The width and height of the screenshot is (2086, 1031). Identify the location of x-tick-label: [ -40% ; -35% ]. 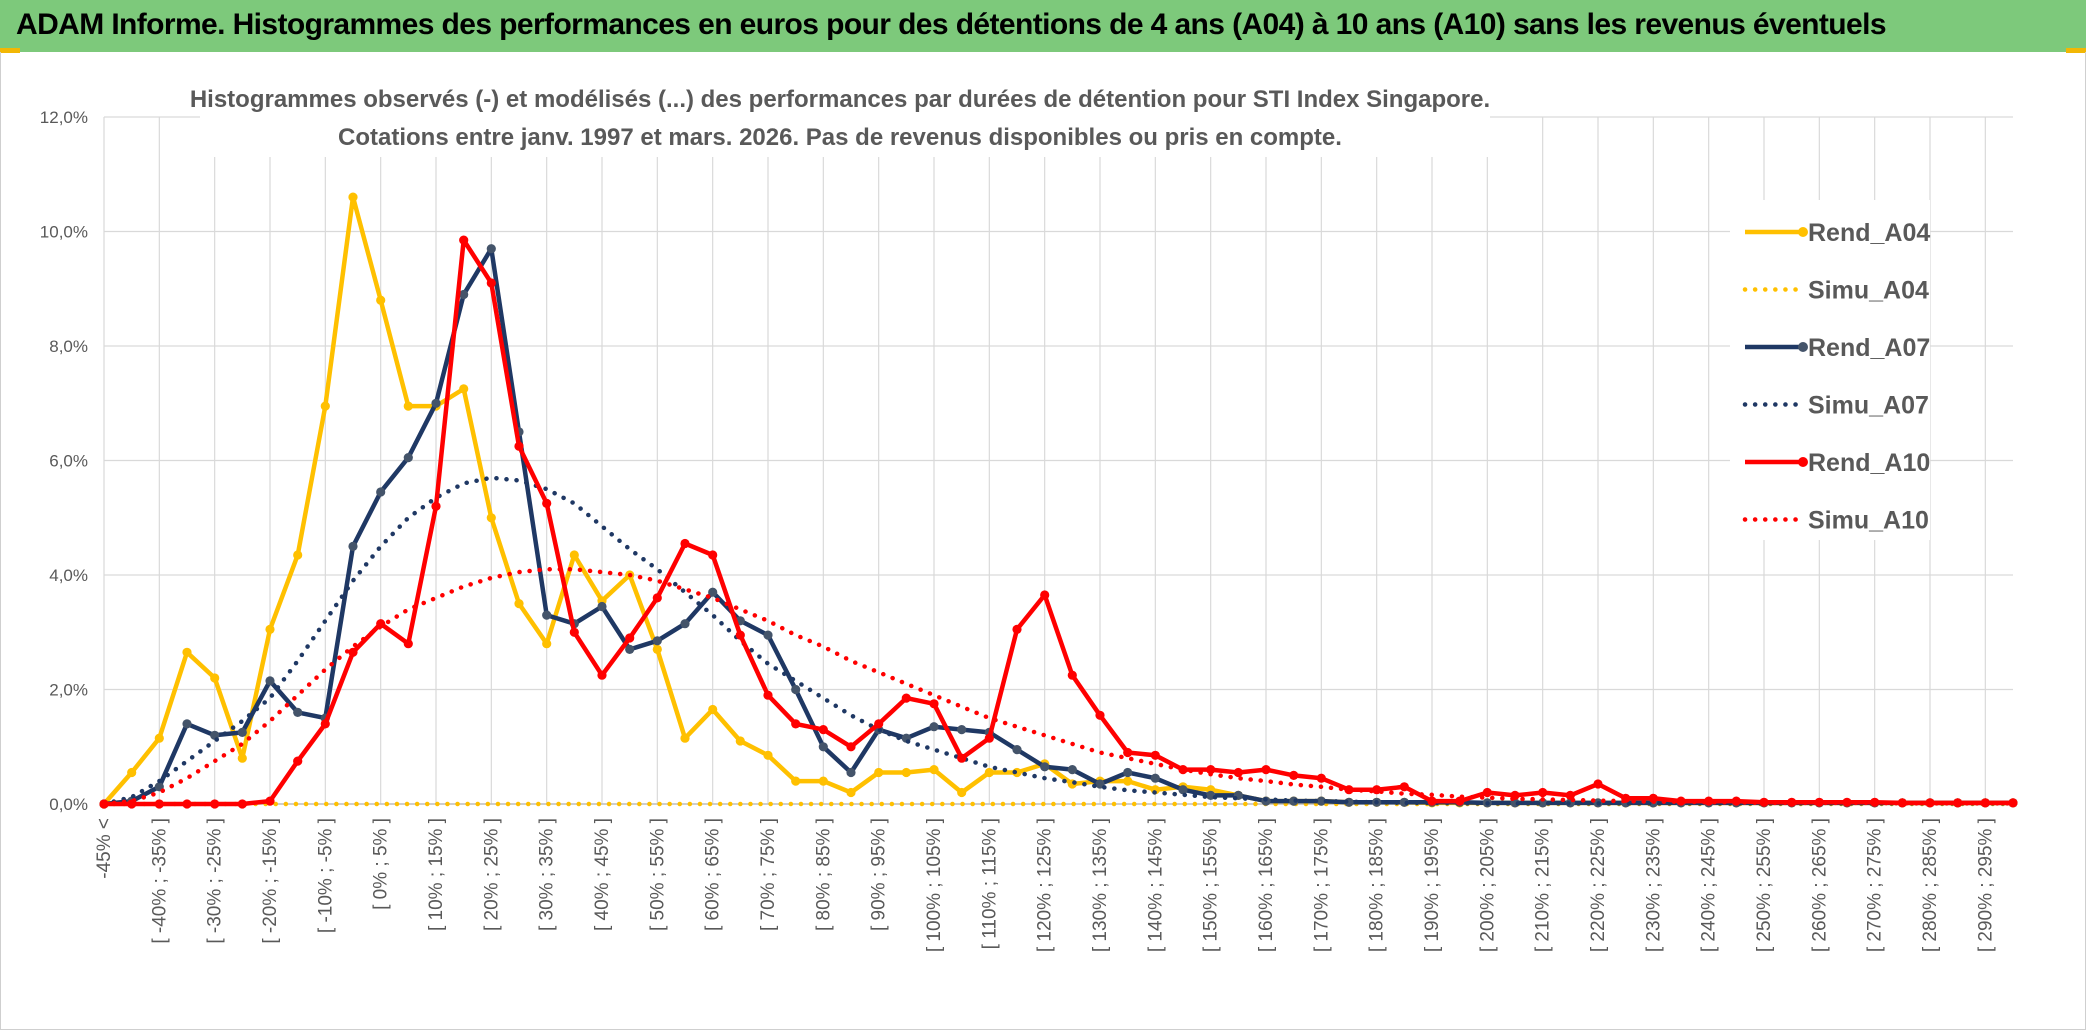
(159, 881).